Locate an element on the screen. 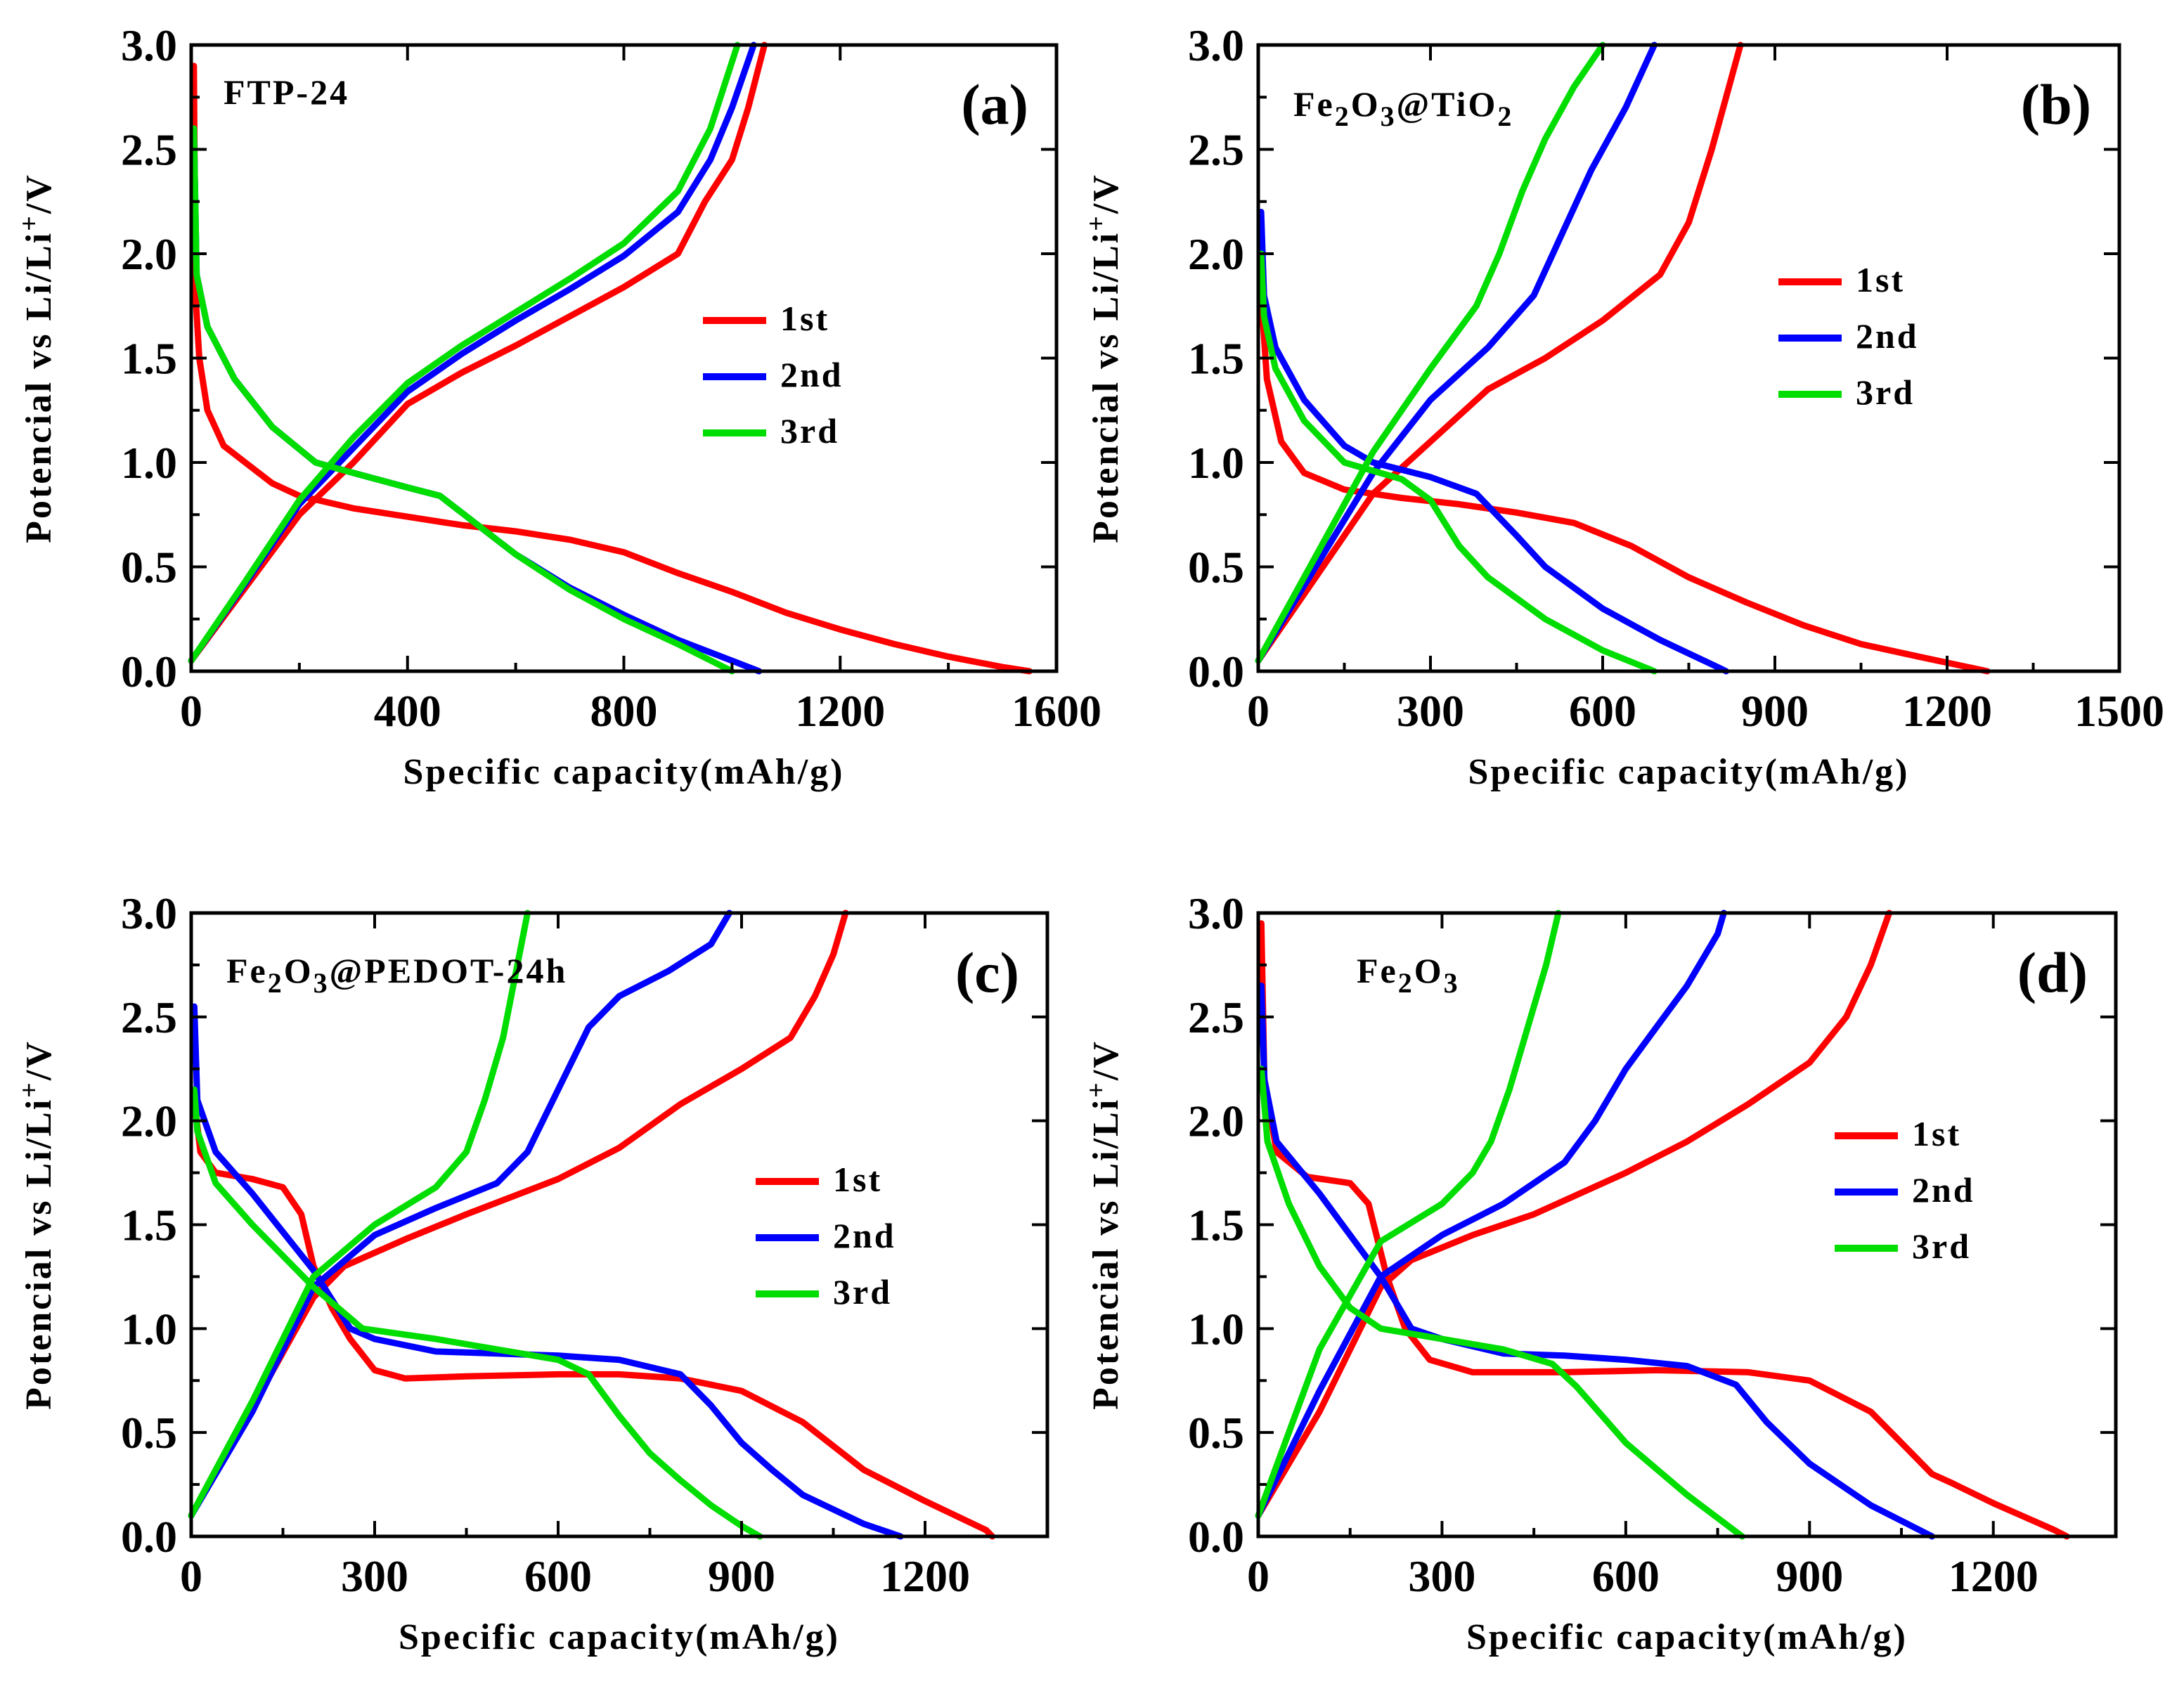  x-tick-label: 400 is located at coordinates (407, 711).